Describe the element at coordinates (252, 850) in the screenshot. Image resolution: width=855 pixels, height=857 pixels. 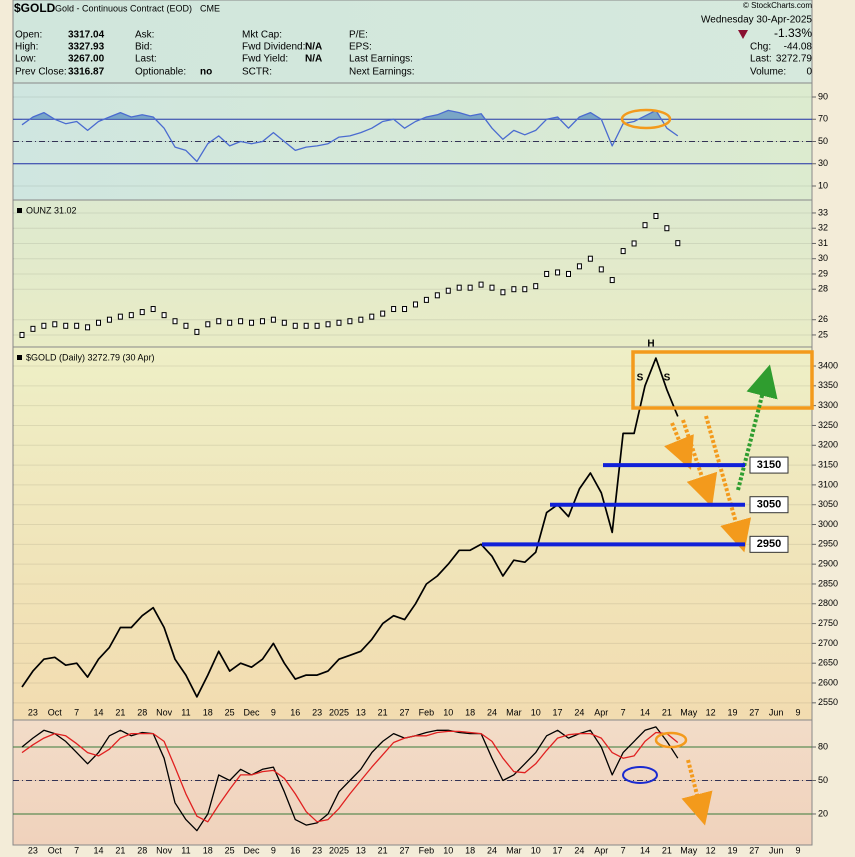
I see `x-tick-label: Dec` at that location.